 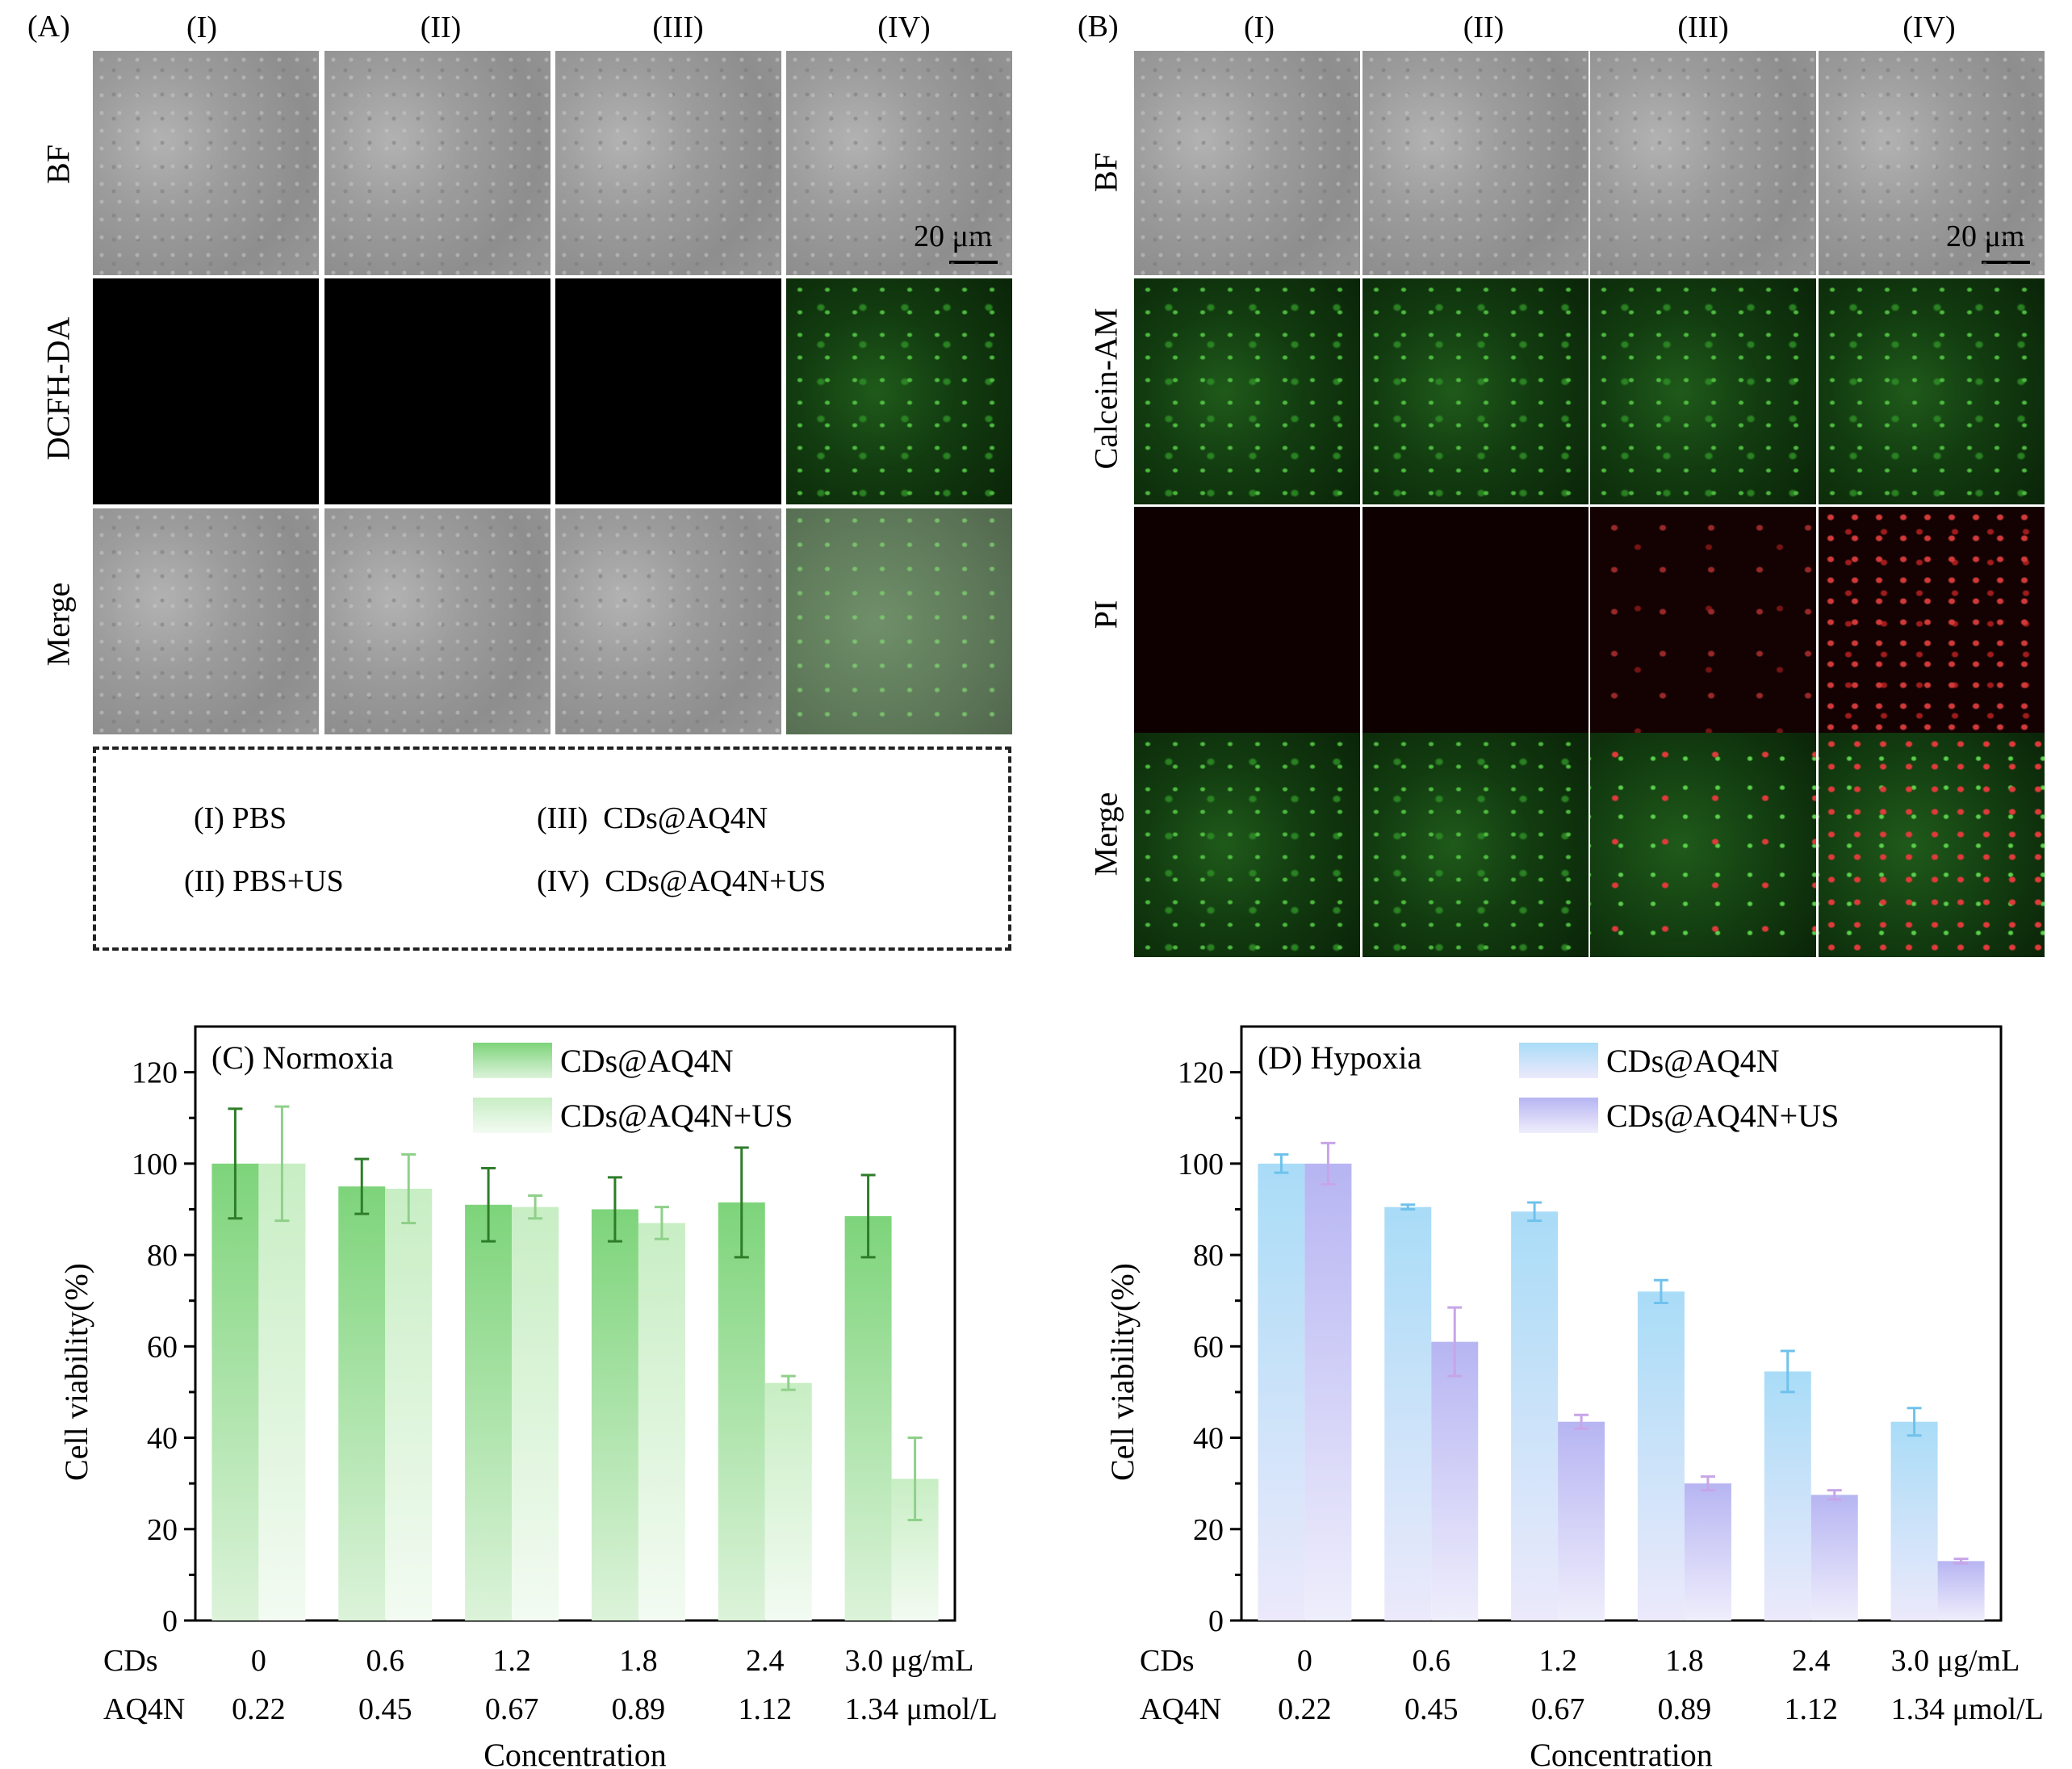 What do you see at coordinates (1259, 27) in the screenshot?
I see `panel-b-col-1: (I)` at bounding box center [1259, 27].